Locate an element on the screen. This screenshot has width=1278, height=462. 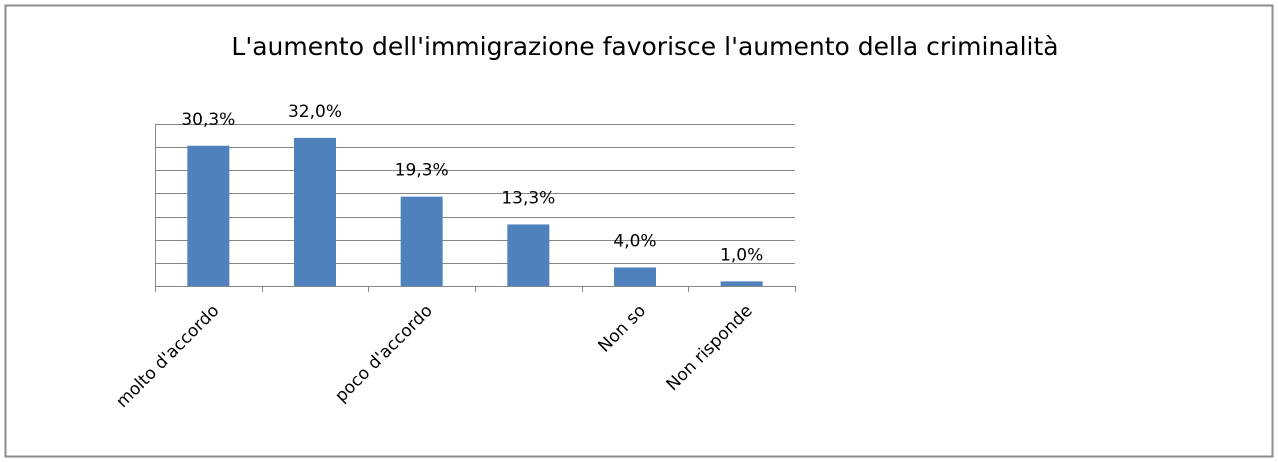
data-label: 13,3% is located at coordinates (528, 198).